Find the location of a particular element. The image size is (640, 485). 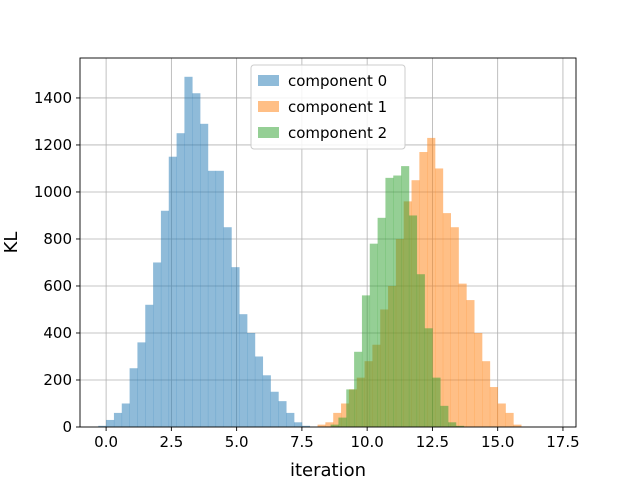

y-tick-label-7: 1400 is located at coordinates (53, 98).